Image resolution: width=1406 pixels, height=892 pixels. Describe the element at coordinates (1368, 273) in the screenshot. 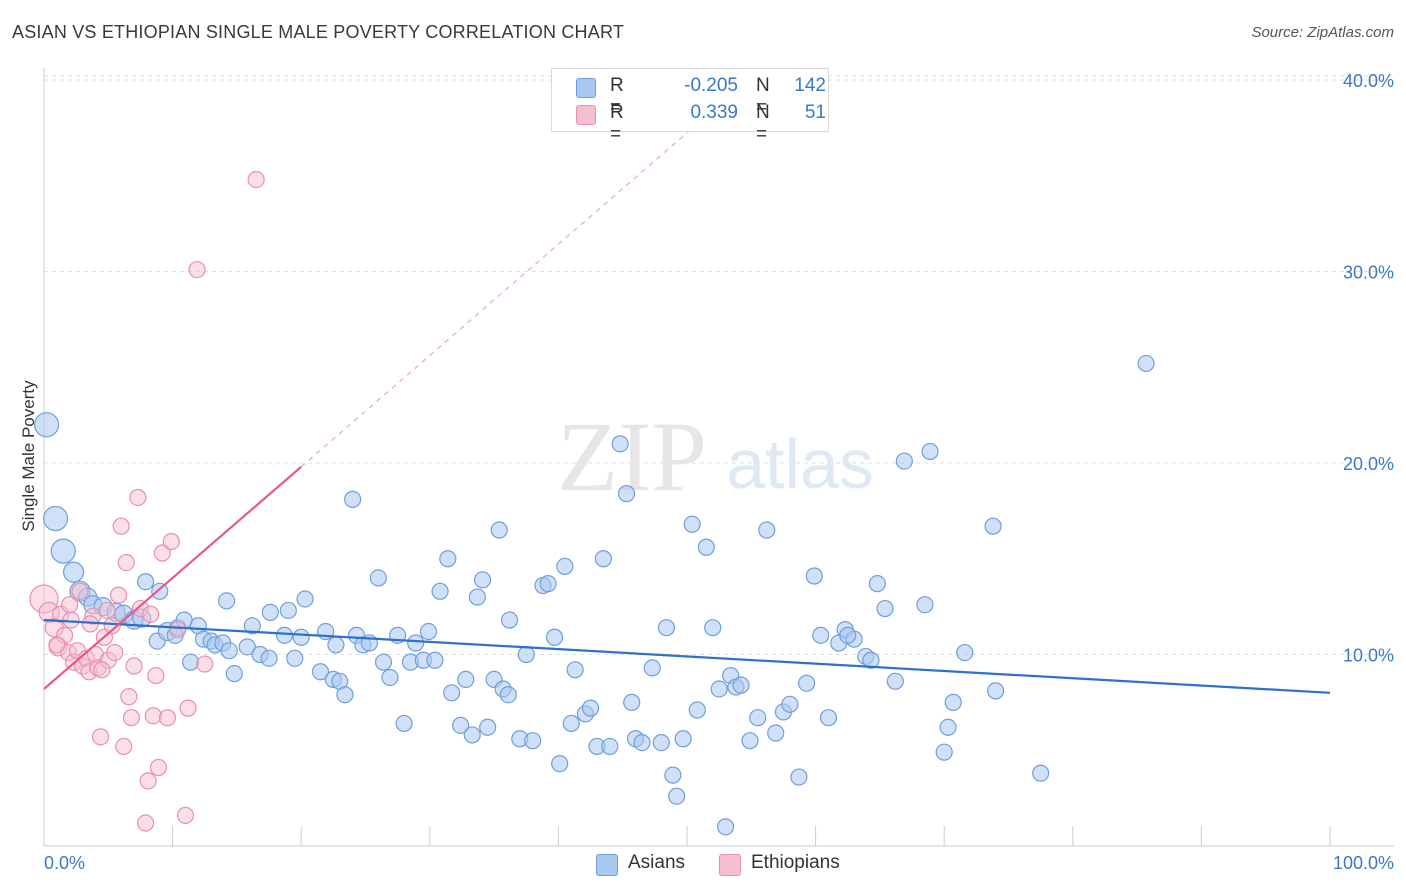

I see `y-tick-label: 30.0%` at that location.